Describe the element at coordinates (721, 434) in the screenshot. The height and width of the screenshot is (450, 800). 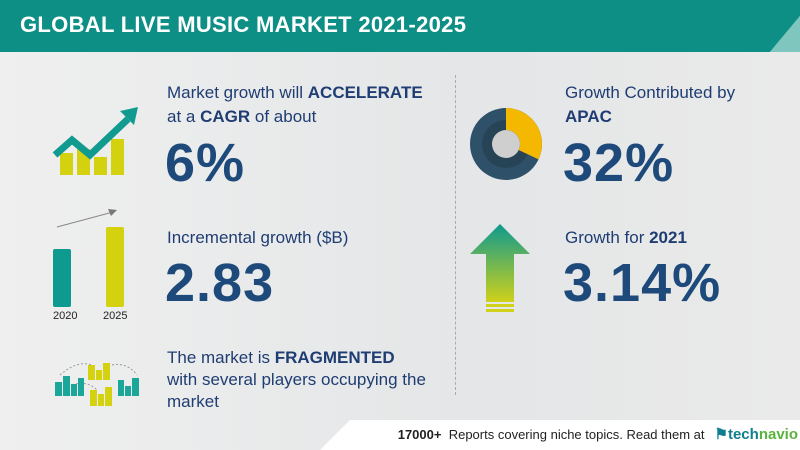
I see `logo-flag-icon: ⚑` at that location.